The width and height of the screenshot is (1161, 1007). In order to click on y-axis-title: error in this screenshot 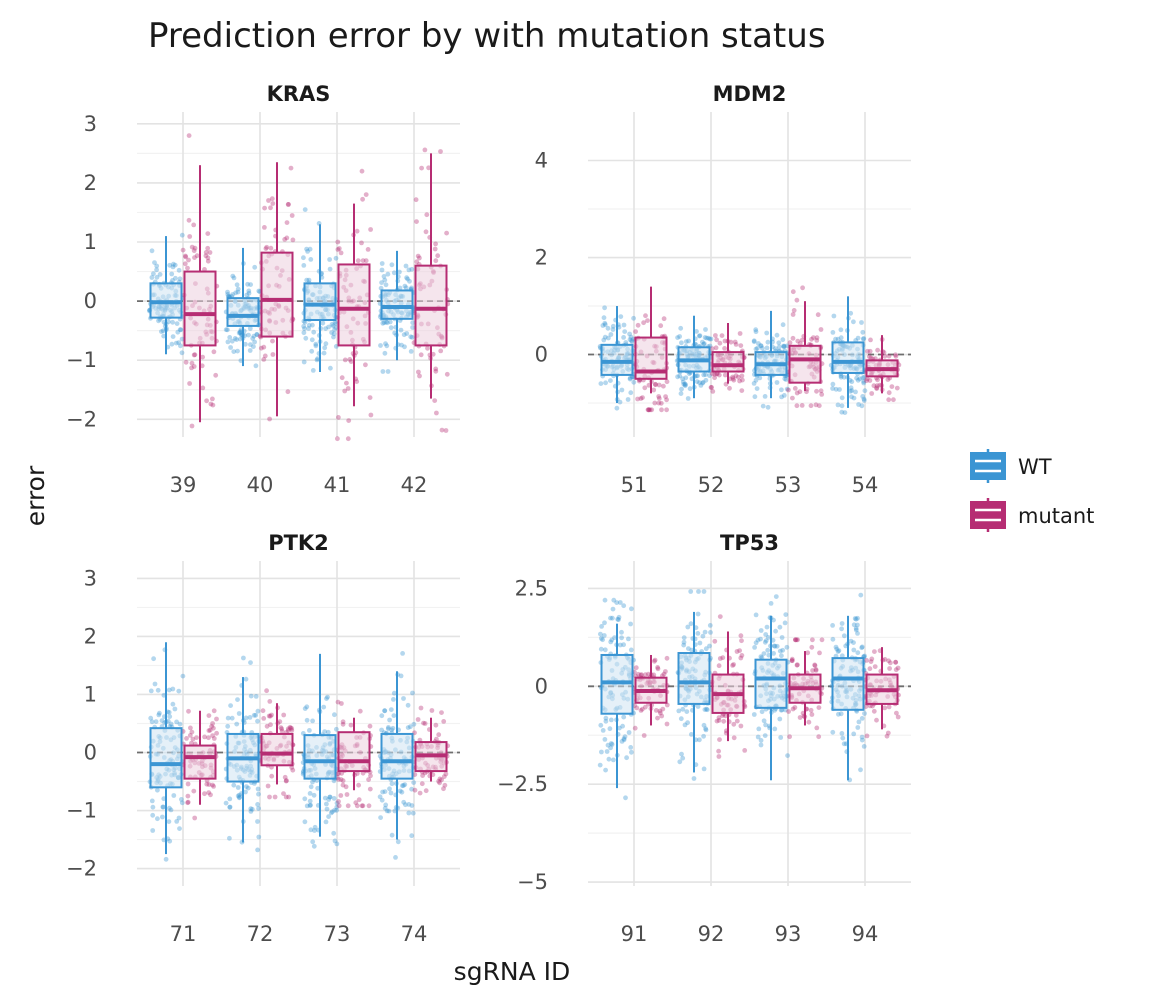, I will do `click(35, 495)`.